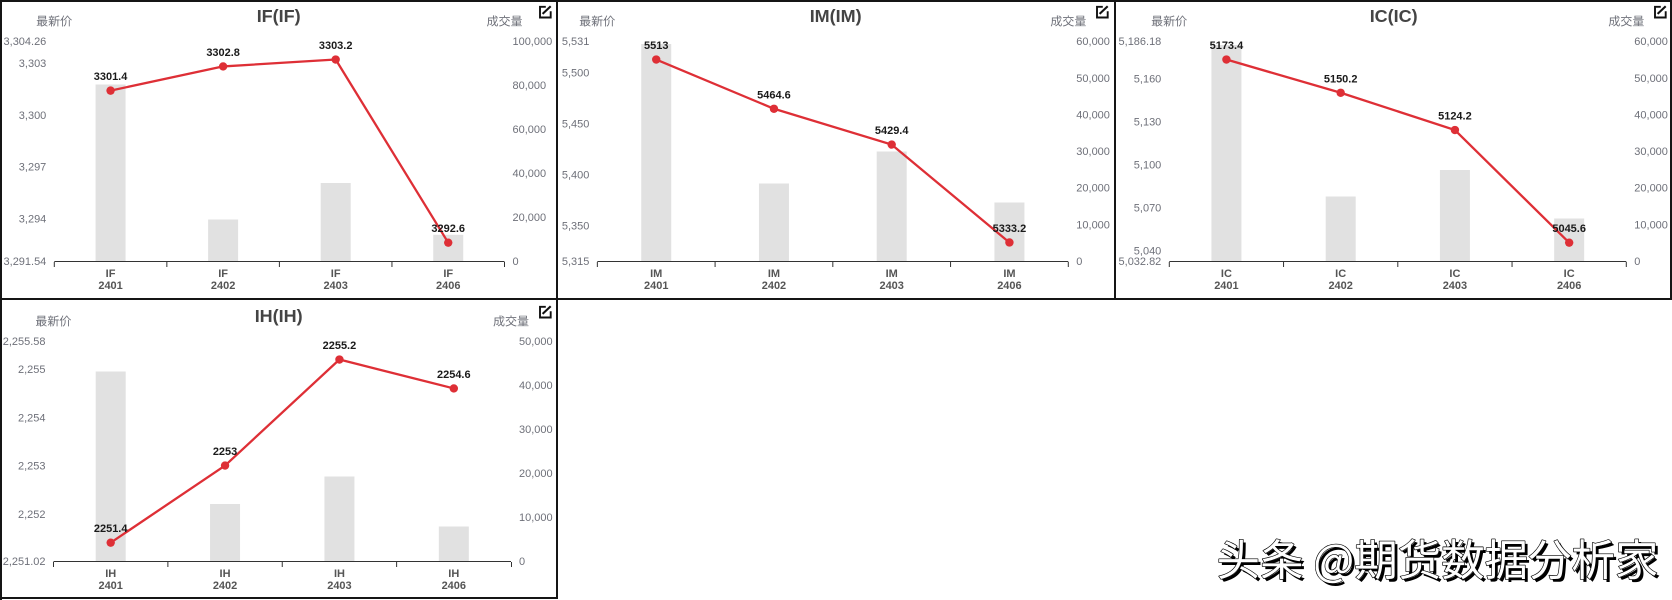 This screenshot has height=600, width=1672. What do you see at coordinates (576, 74) in the screenshot?
I see `svg-text: 5,500` at bounding box center [576, 74].